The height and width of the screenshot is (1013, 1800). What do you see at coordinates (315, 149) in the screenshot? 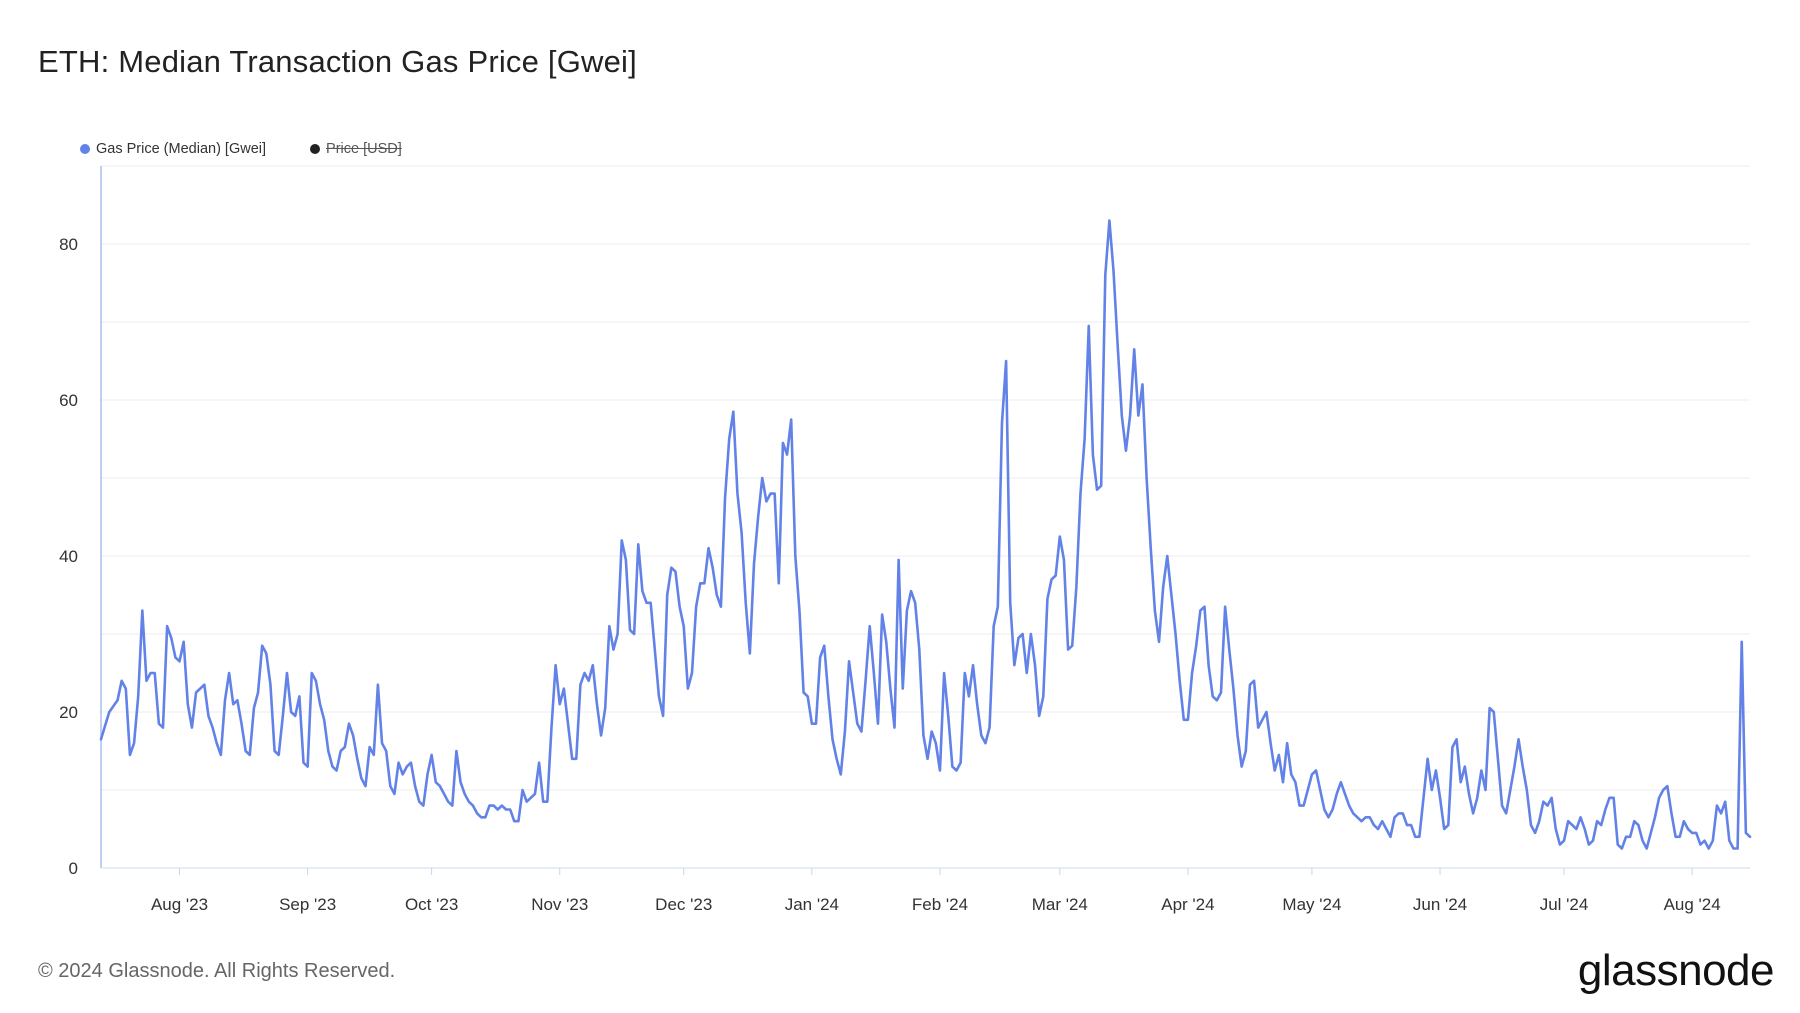
I see `legend-dot-price-usd` at bounding box center [315, 149].